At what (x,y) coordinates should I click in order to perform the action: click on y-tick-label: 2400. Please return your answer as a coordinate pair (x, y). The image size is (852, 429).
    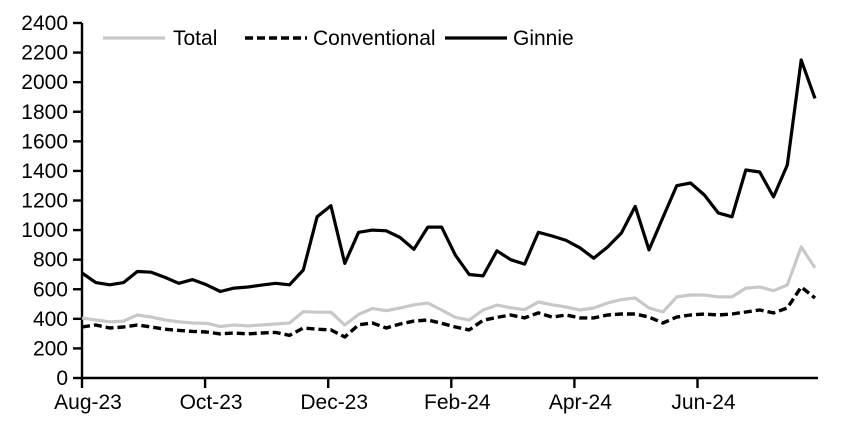
    Looking at the image, I should click on (44, 23).